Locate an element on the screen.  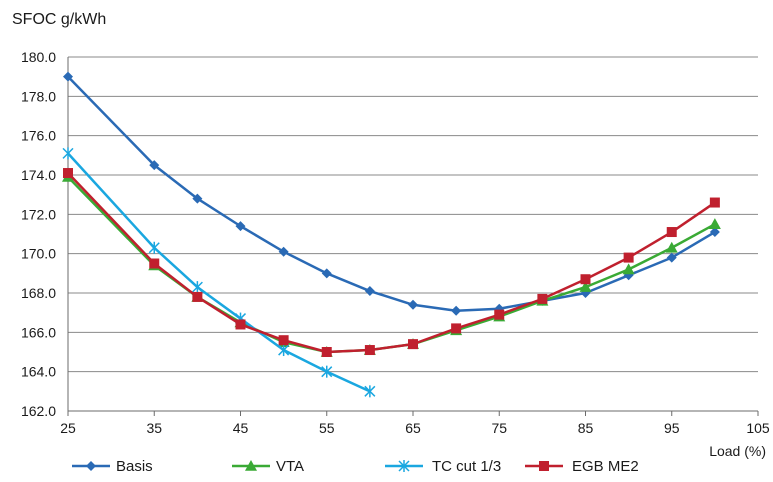
y-tick-label: 178.0 is located at coordinates (38, 96).